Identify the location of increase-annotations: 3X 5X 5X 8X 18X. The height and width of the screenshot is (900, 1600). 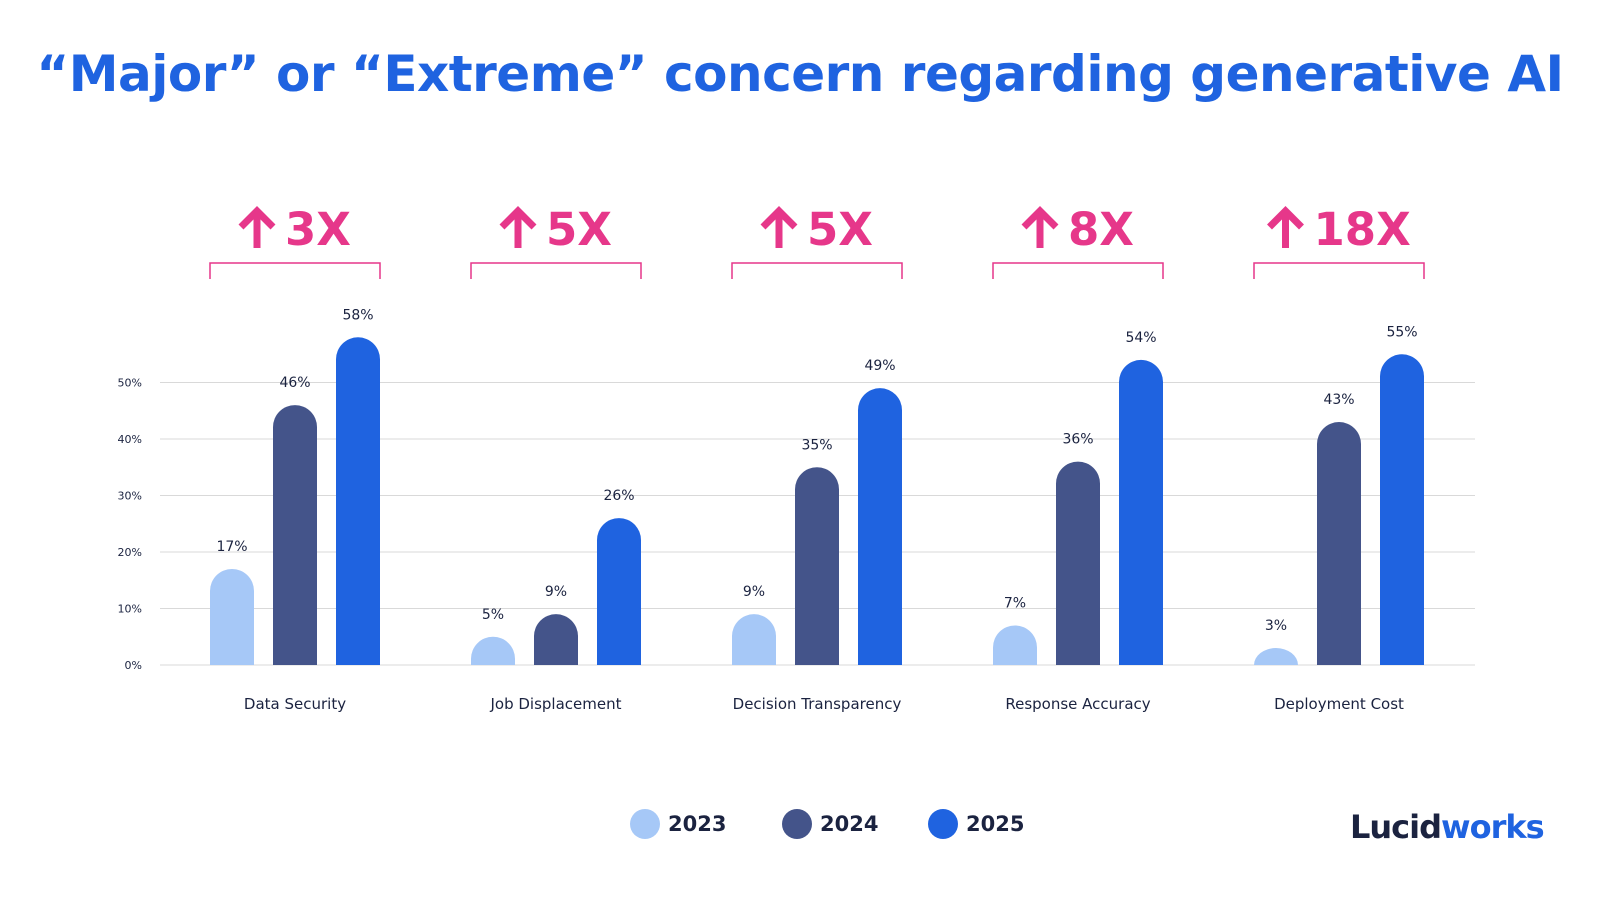
(817, 241).